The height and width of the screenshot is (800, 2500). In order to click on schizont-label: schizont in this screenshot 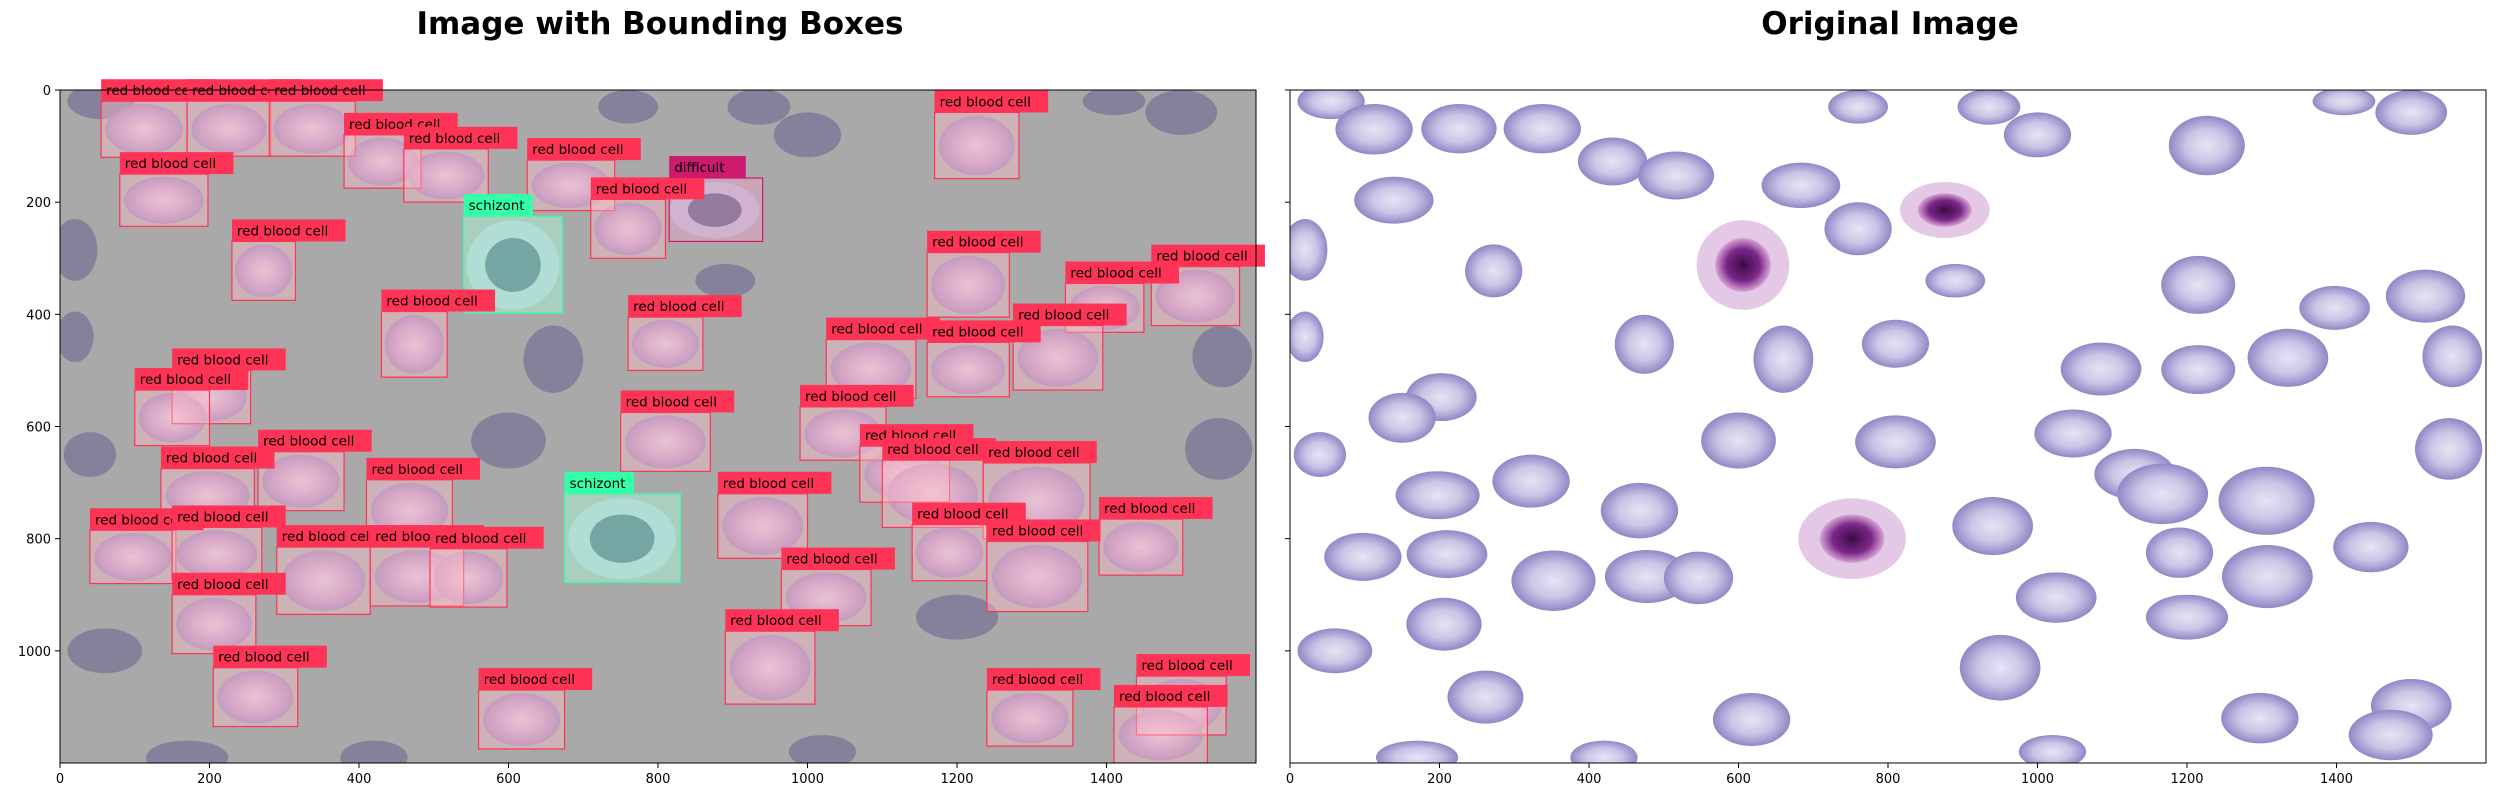, I will do `click(599, 482)`.